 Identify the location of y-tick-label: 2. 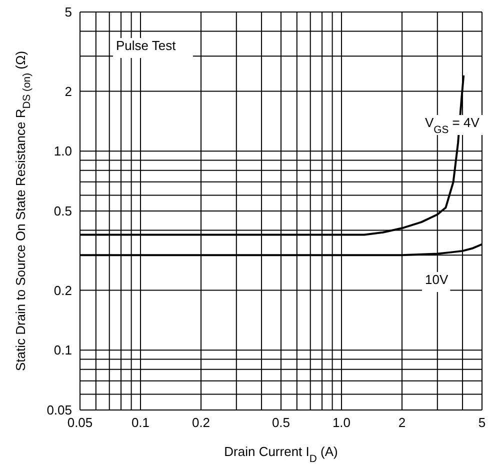
(68, 91).